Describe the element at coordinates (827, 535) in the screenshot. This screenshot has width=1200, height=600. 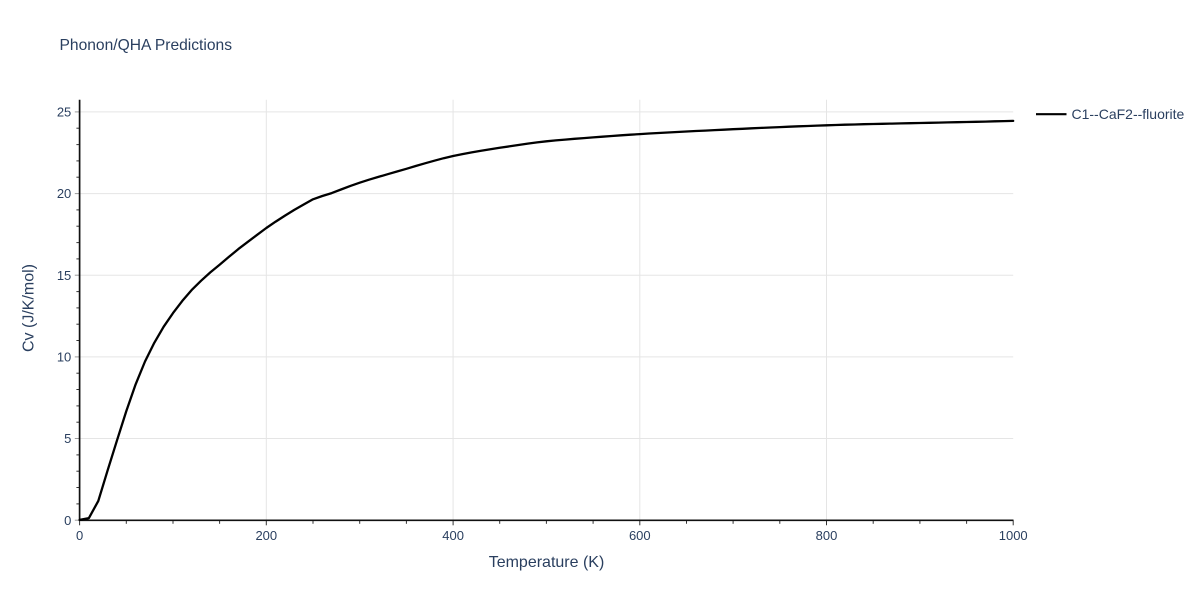
I see `svg-text: 800` at that location.